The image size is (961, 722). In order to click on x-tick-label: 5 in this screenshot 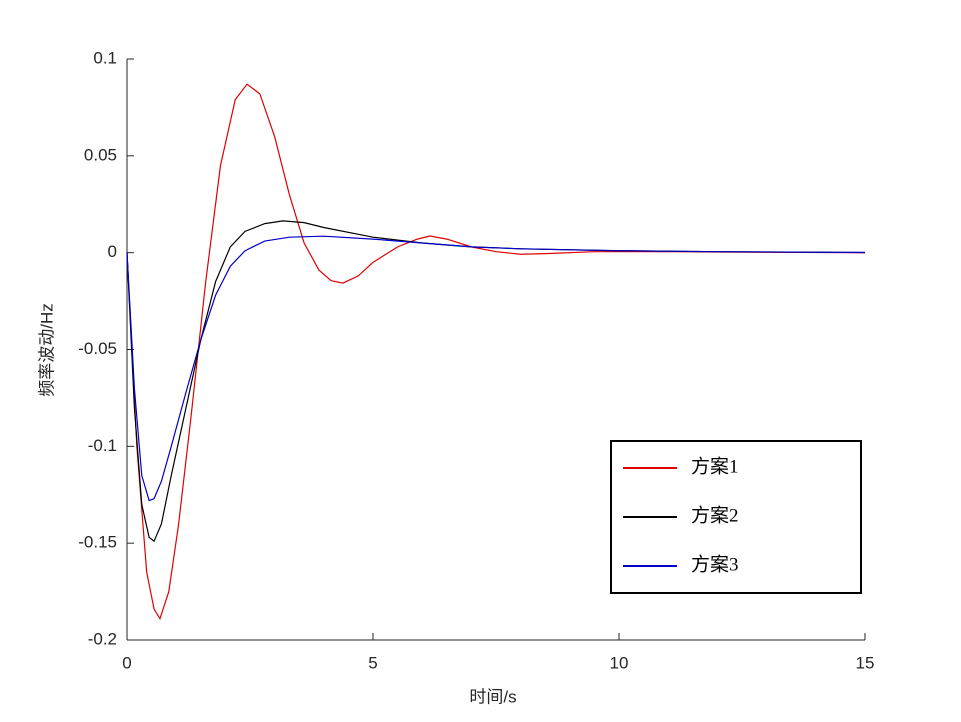, I will do `click(372, 662)`.